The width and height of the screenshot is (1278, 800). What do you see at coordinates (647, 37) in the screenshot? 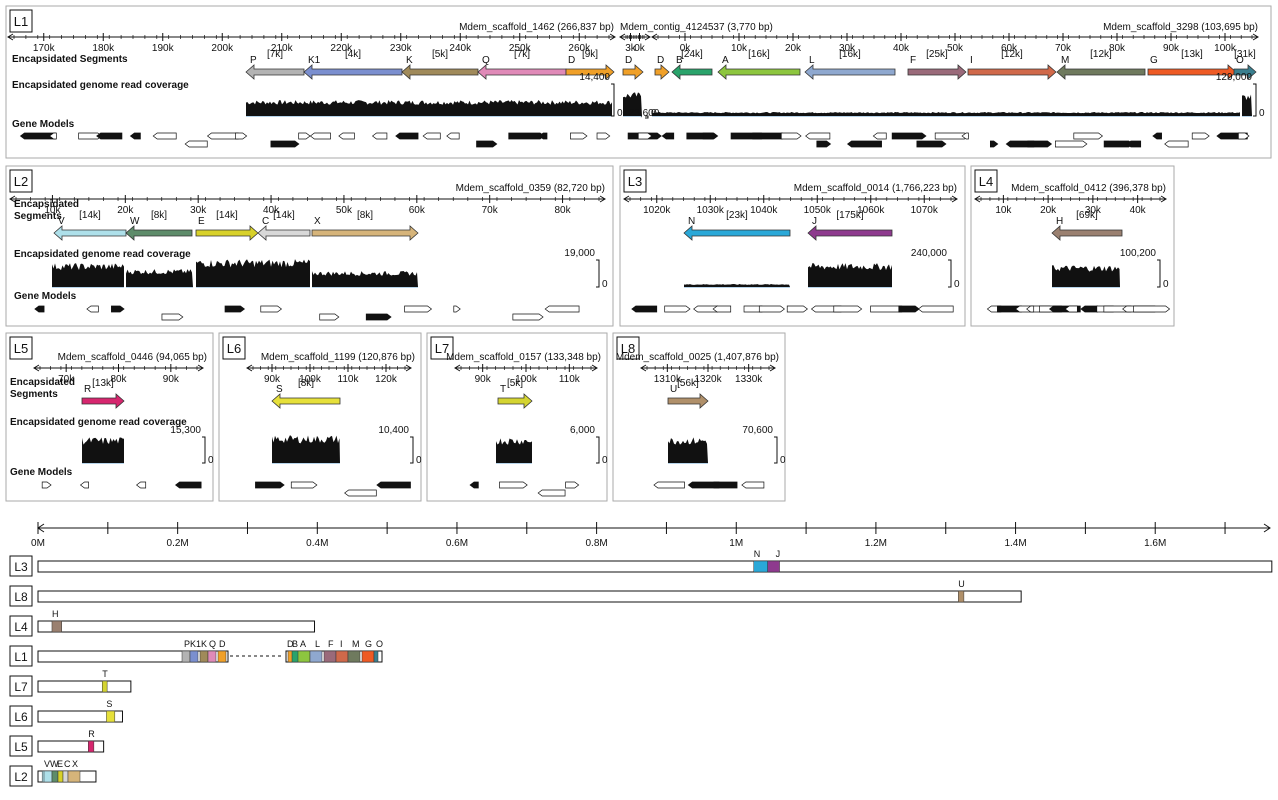
I see `ruler-contig-4124537-right-arrow` at bounding box center [647, 37].